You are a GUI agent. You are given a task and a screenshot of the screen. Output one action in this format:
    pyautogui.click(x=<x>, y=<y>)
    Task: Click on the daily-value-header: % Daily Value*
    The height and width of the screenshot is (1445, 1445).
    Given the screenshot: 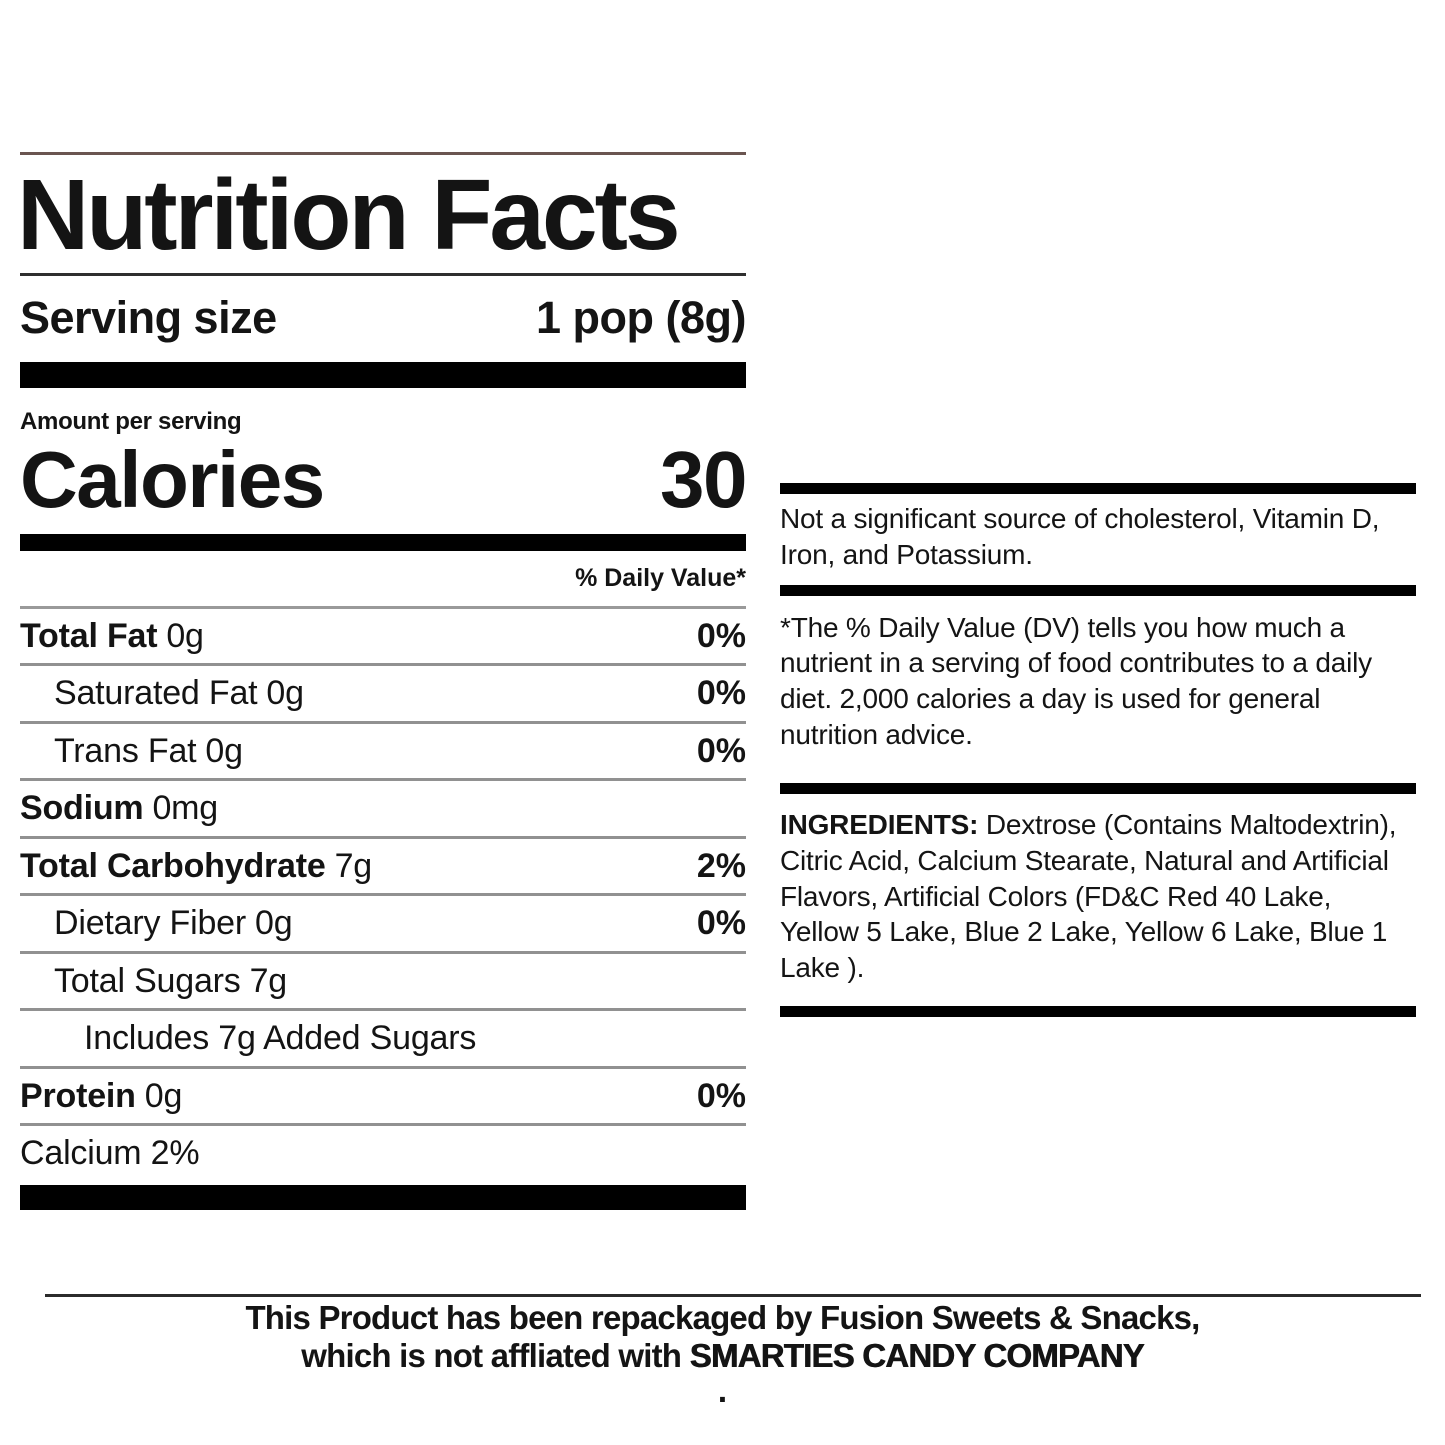 What is the action you would take?
    pyautogui.click(x=383, y=580)
    